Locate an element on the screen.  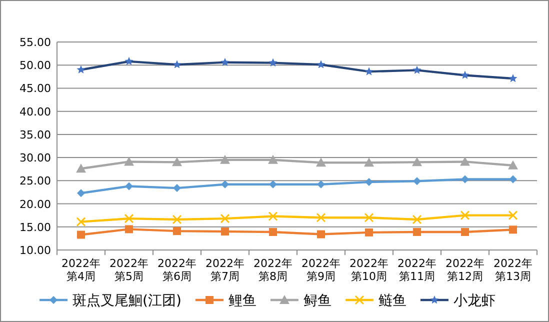
legend-label: 小龙虾 is located at coordinates (474, 301).